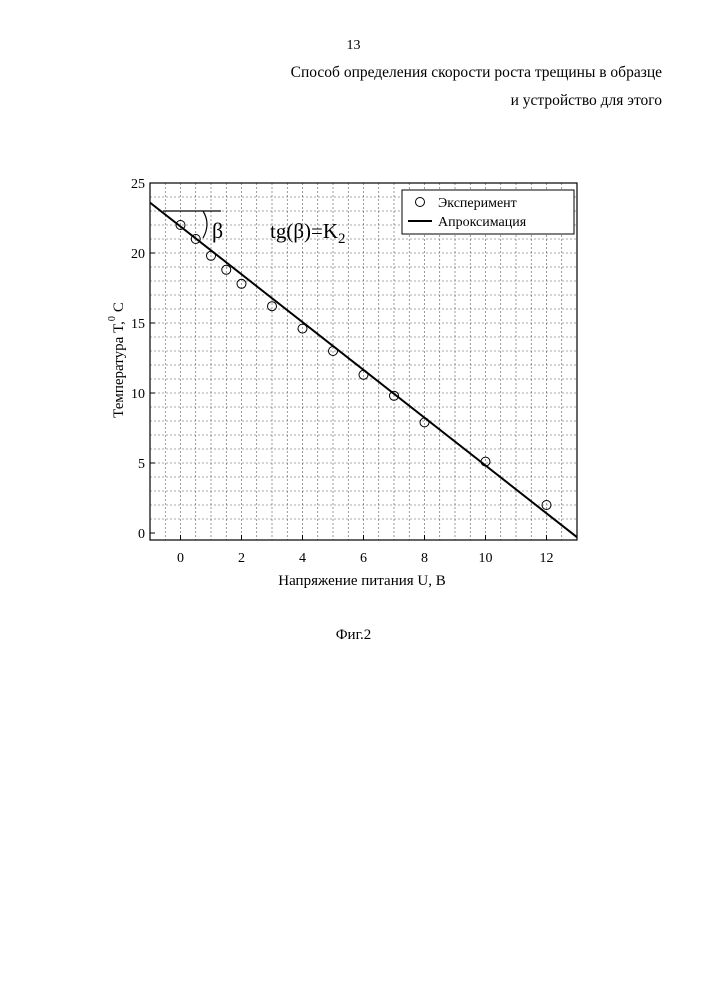 This screenshot has width=707, height=1000. I want to click on y-axis-label-main: Температура T,, so click(119, 369).